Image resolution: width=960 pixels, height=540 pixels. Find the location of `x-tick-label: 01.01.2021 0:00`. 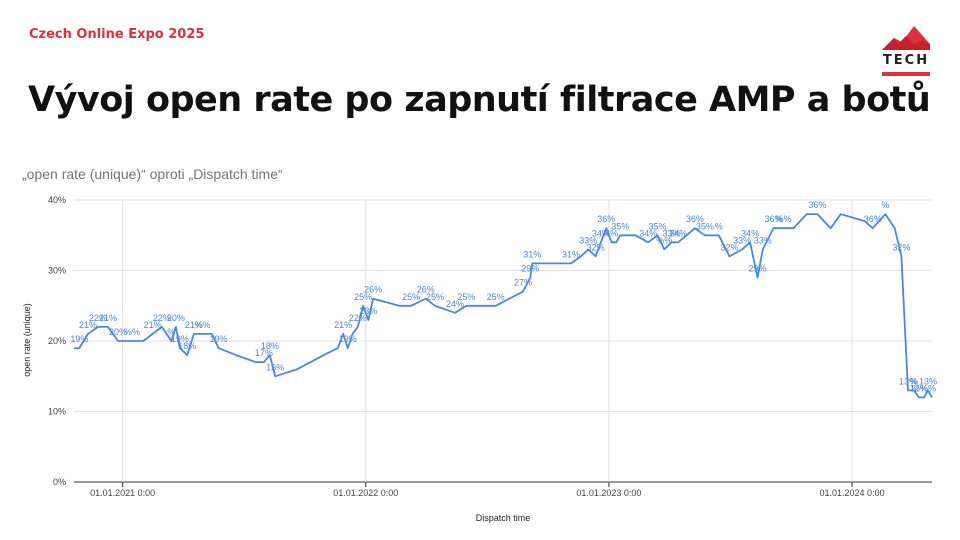

x-tick-label: 01.01.2021 0:00 is located at coordinates (122, 493).